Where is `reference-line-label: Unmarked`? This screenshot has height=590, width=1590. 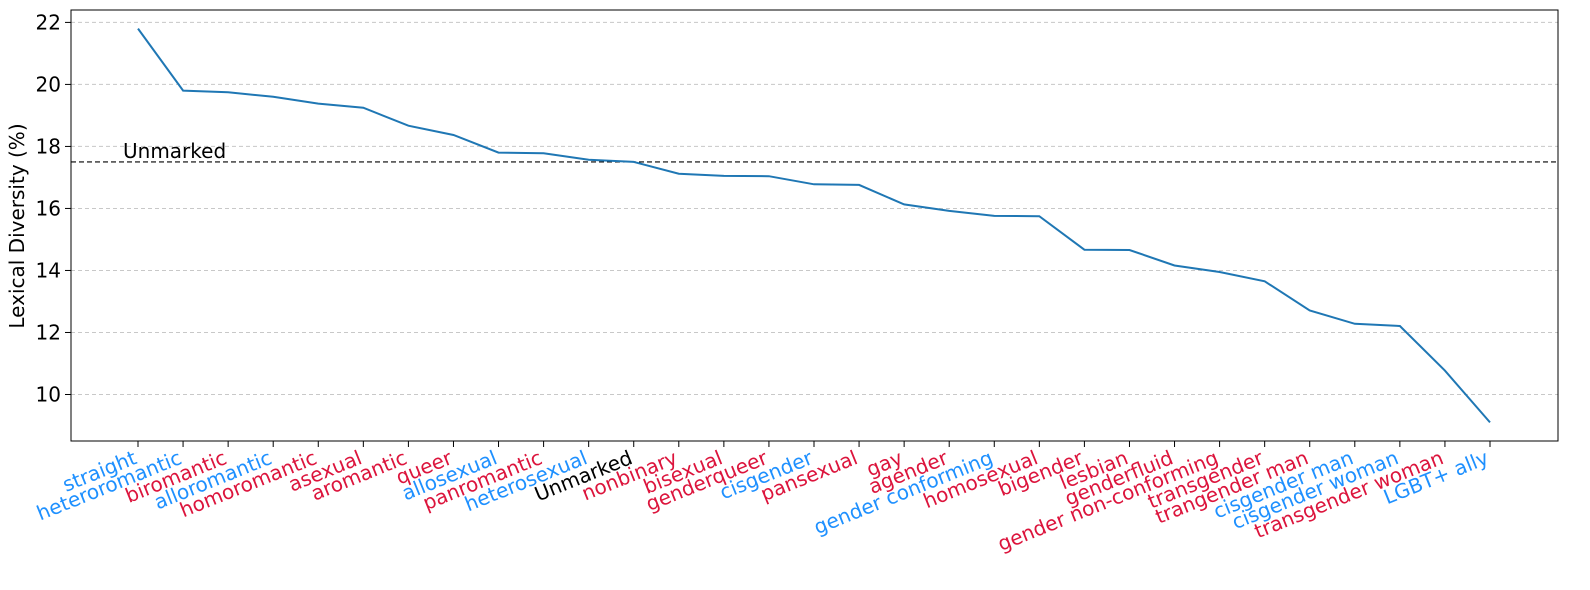 reference-line-label: Unmarked is located at coordinates (174, 151).